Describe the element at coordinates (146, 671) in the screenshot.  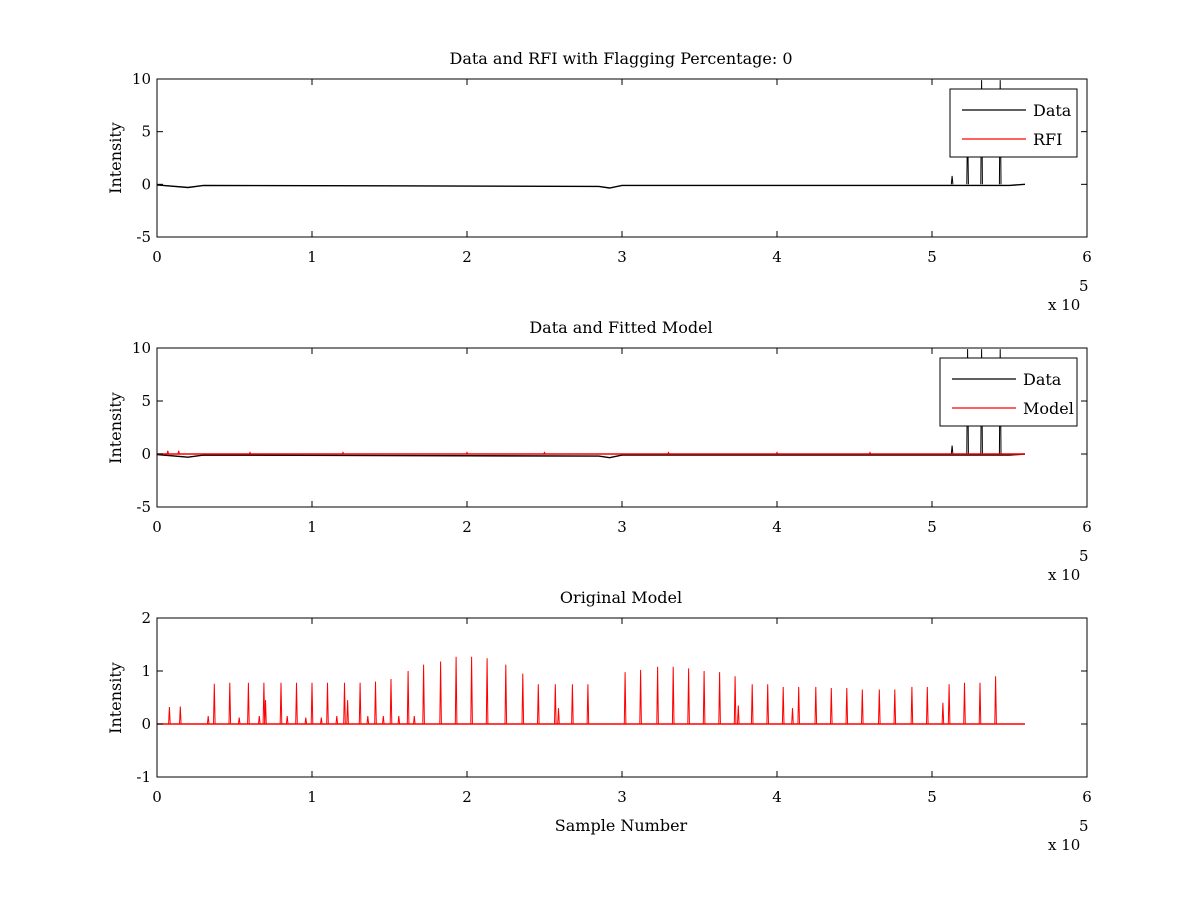
I see `y-tick-label: 1` at that location.